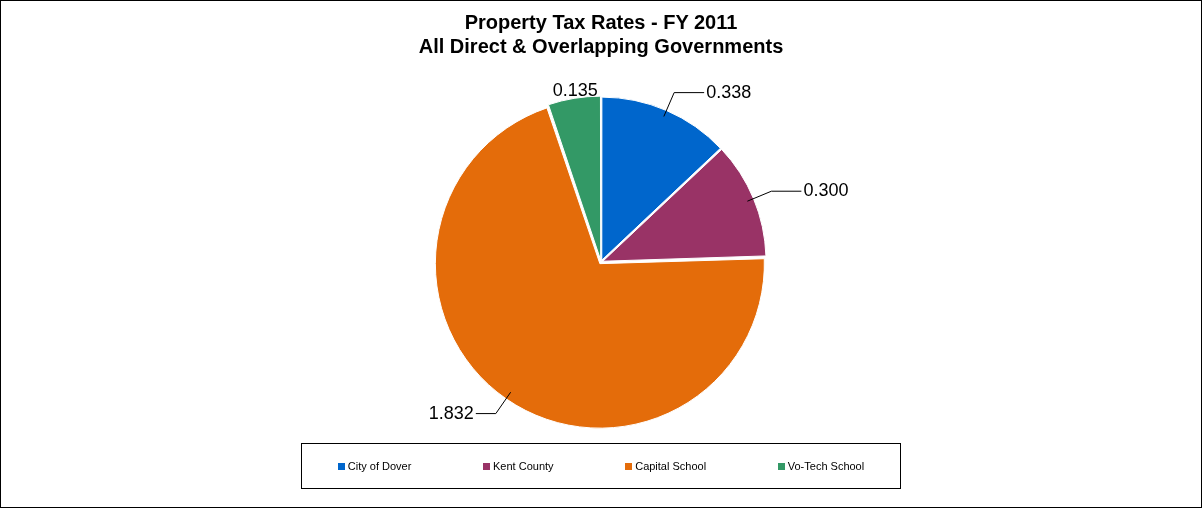  Describe the element at coordinates (575, 89) in the screenshot. I see `data-label: 0.135` at that location.